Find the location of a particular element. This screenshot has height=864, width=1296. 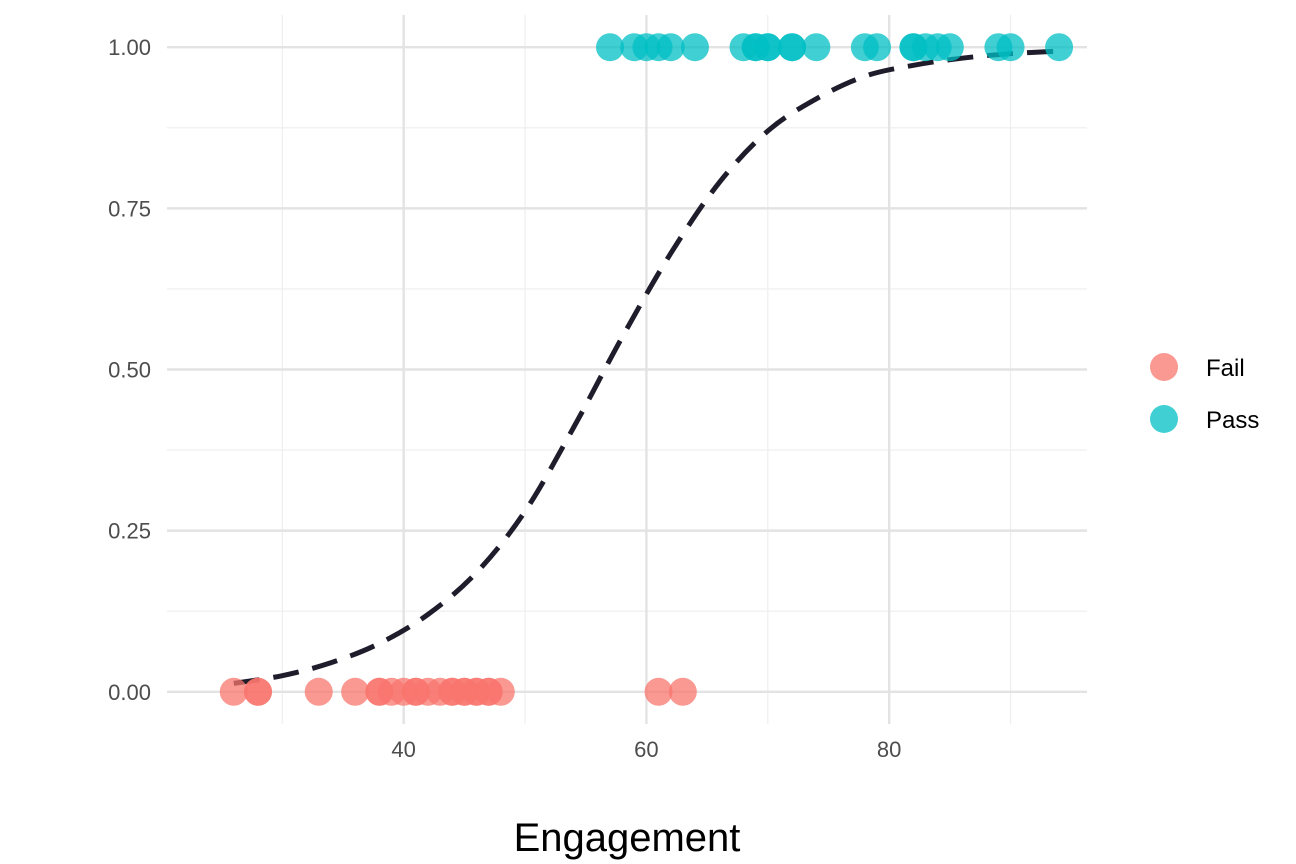

legend-label-pass: Pass is located at coordinates (1232, 420).